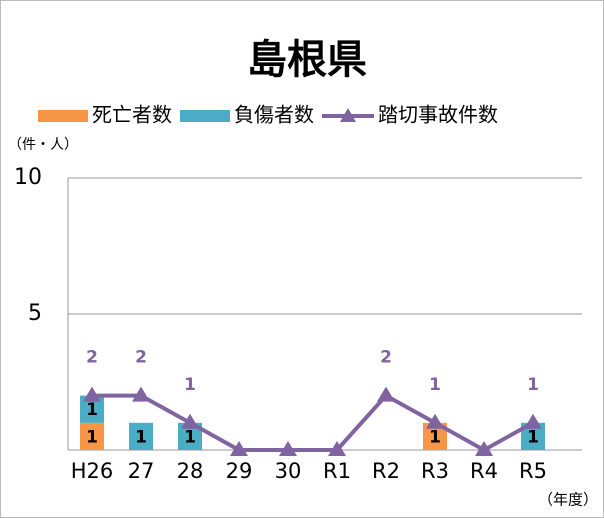 The height and width of the screenshot is (518, 604). I want to click on line, so click(313, 423).